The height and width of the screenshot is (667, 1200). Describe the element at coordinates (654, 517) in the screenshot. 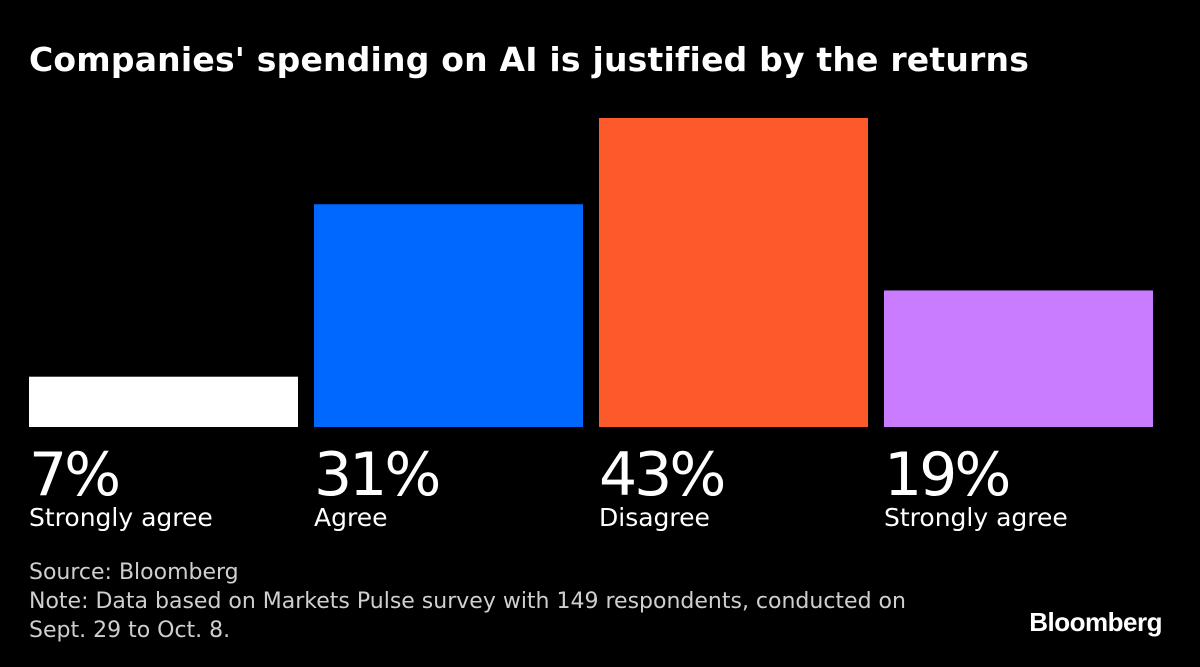

I see `category-label-3: Disagree` at that location.